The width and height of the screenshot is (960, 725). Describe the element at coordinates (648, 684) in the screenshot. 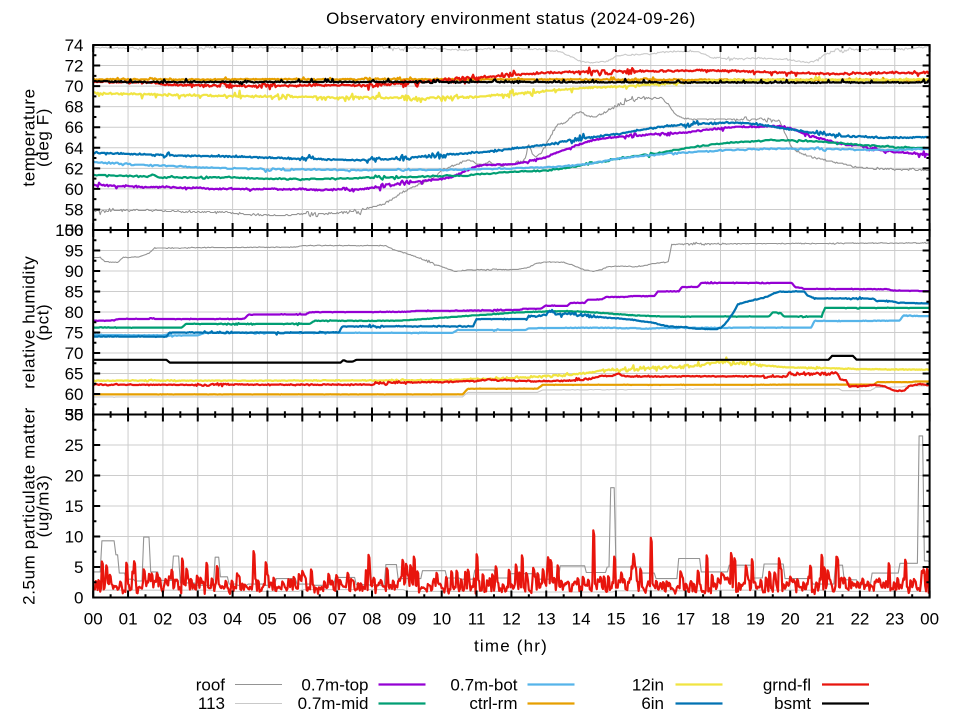

I see `svg-text: 12in` at that location.